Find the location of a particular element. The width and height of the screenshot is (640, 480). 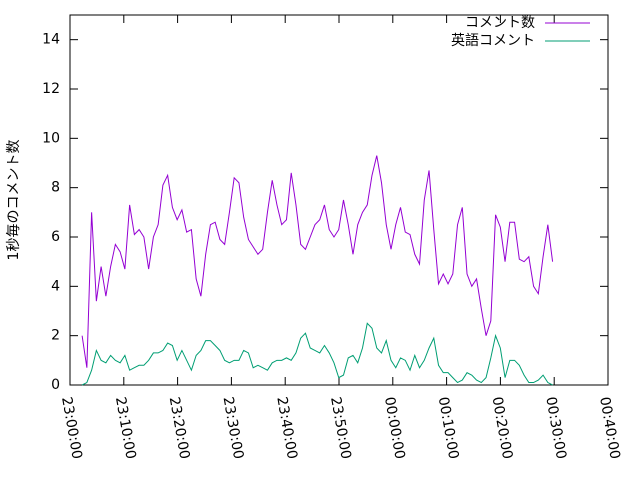

x-tick-label: 00:30:00 is located at coordinates (555, 428).